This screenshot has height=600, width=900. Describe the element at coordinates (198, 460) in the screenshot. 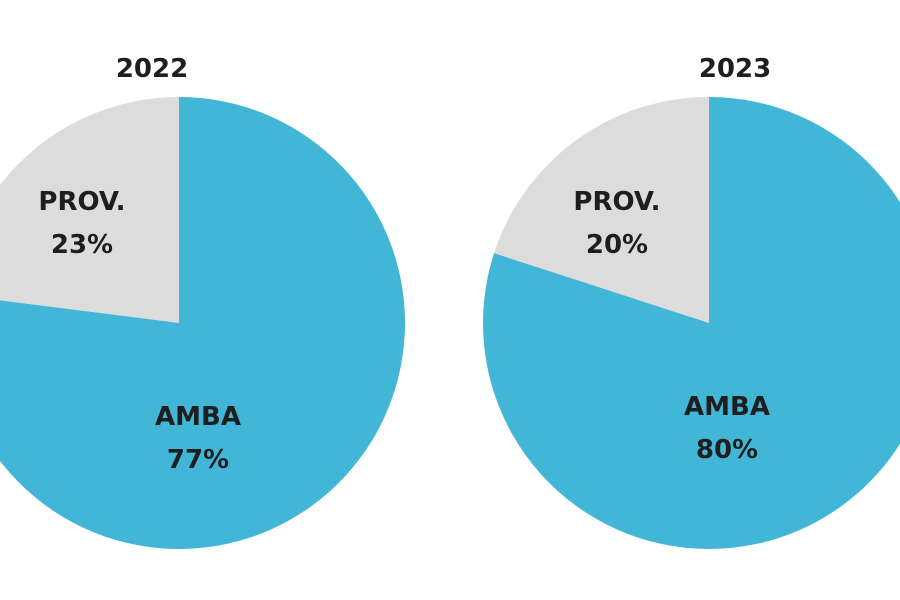

I see `slice-value-label: 77%` at that location.